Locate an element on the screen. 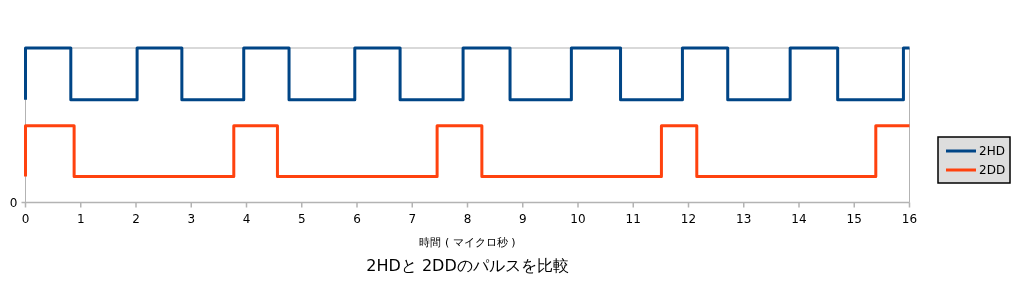 This screenshot has width=1024, height=300. x-tick-label: 16 is located at coordinates (909, 218).